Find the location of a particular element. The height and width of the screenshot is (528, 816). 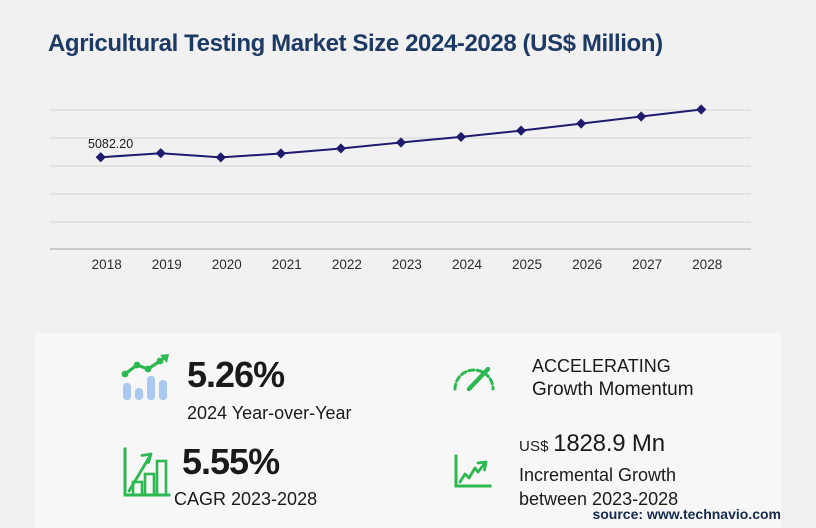

incremental-label-line2: between 2023-2028 is located at coordinates (599, 498).